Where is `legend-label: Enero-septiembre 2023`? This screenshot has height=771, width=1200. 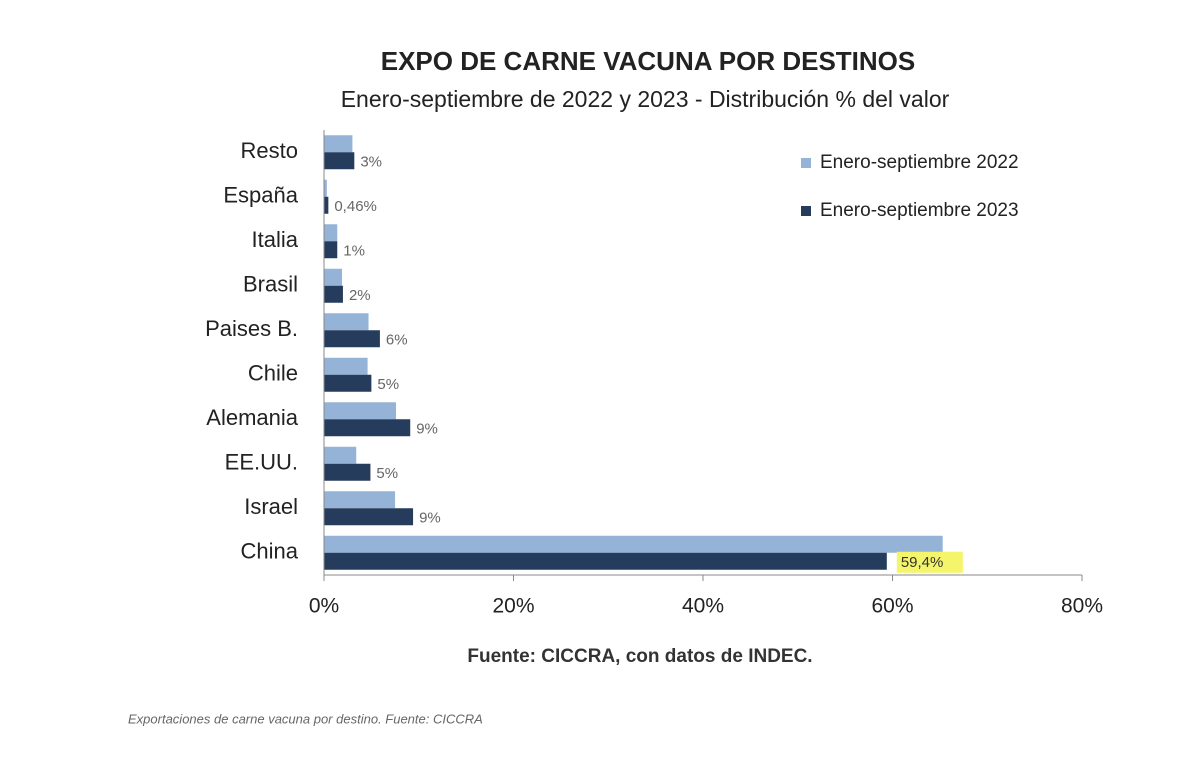 legend-label: Enero-septiembre 2023 is located at coordinates (919, 210).